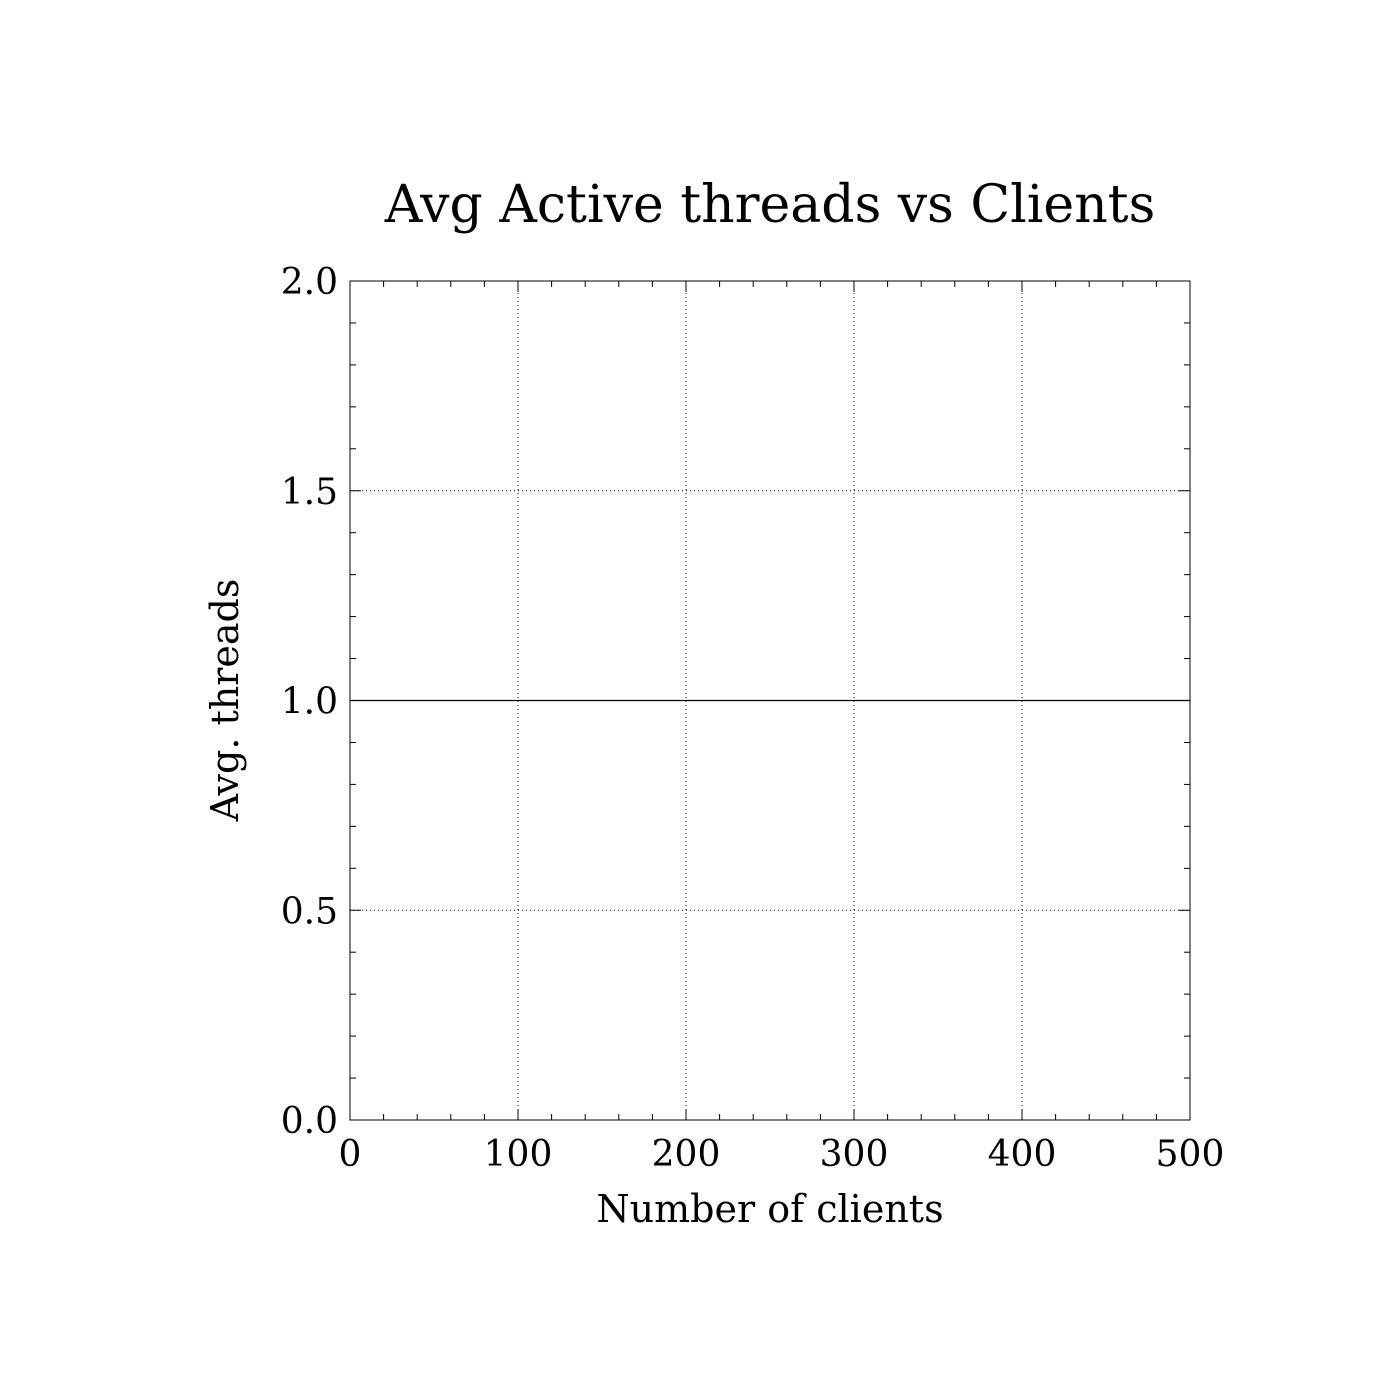 This screenshot has height=1400, width=1400. What do you see at coordinates (225, 701) in the screenshot?
I see `y-axis-label: Avg. threads` at bounding box center [225, 701].